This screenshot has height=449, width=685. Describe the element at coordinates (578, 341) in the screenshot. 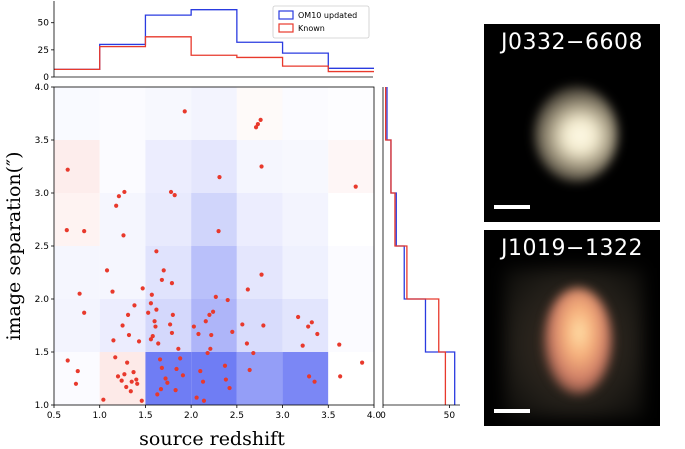

I see `galaxy-blob` at that location.